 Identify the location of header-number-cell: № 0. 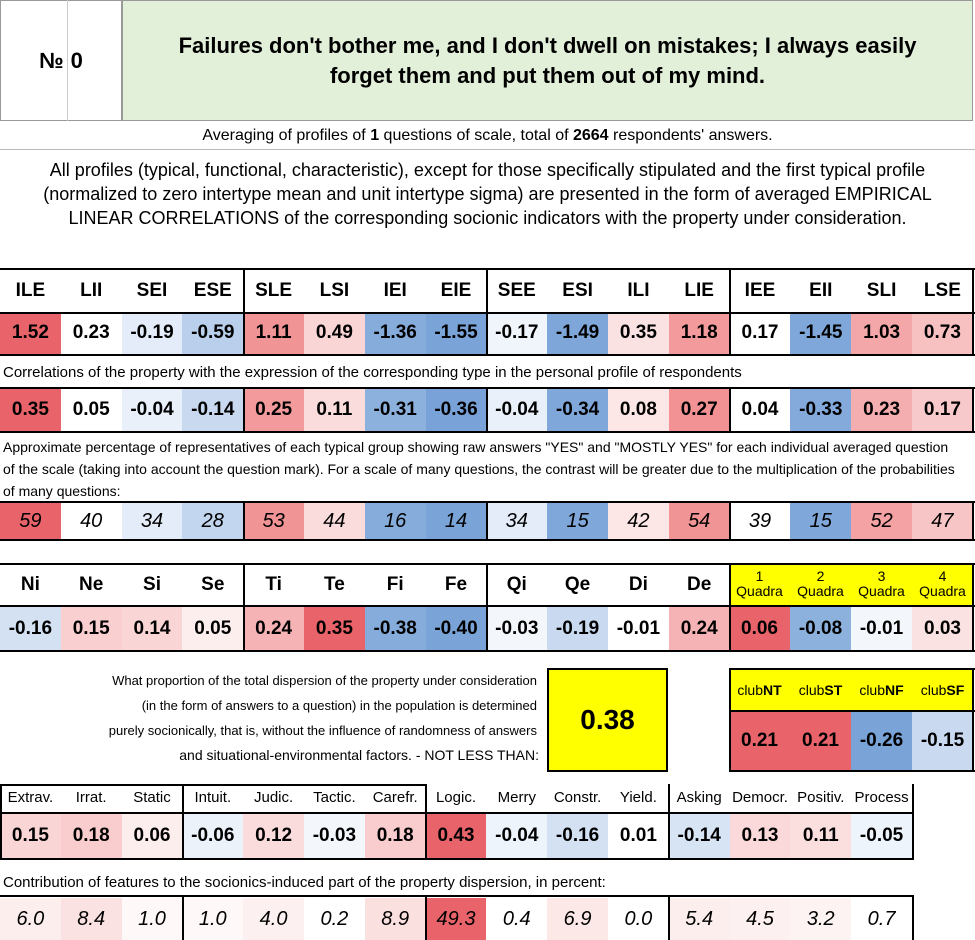
(61, 60).